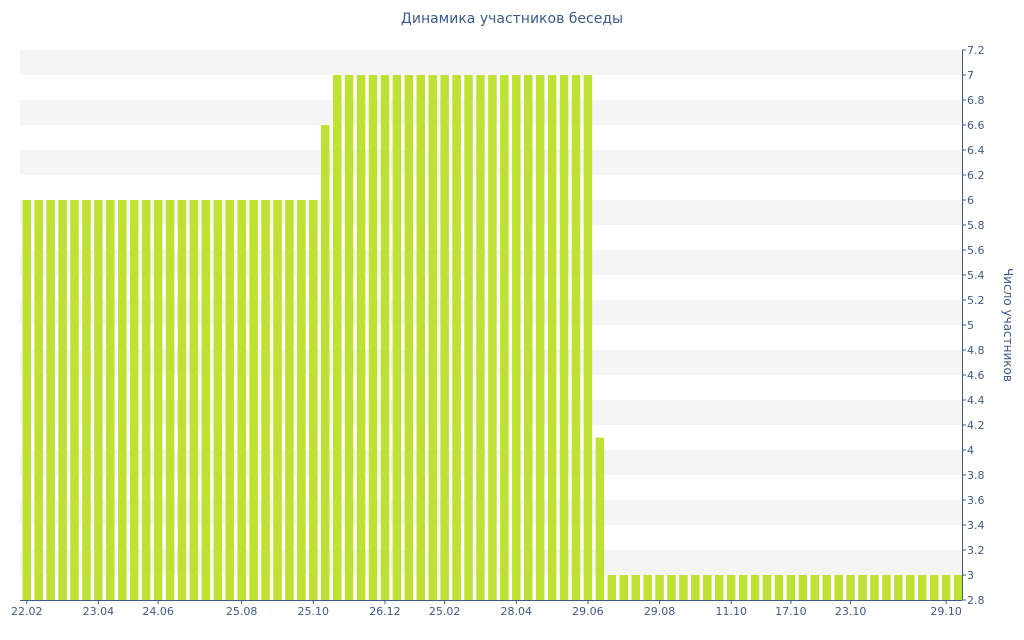  Describe the element at coordinates (976, 225) in the screenshot. I see `y-tick-label: 5.8` at that location.